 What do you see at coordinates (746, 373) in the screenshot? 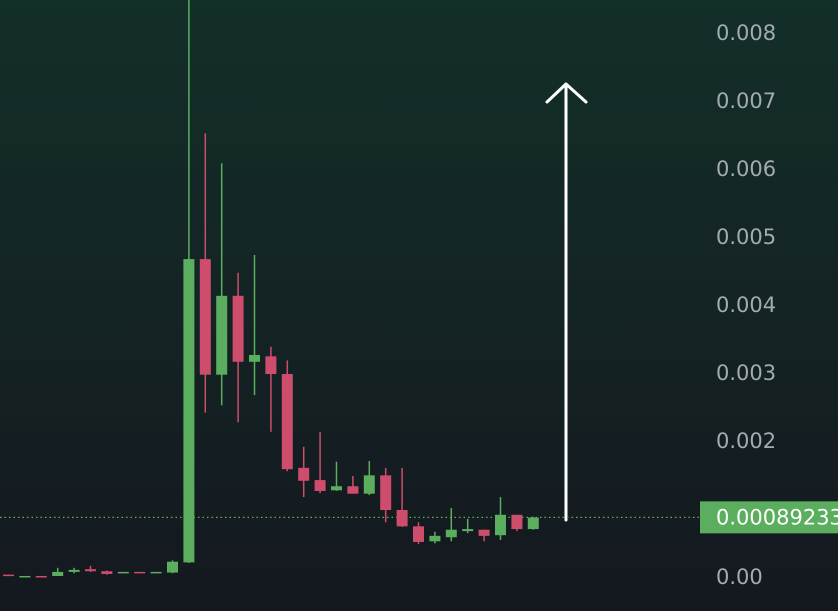
I see `y-tick-label: 0.003` at bounding box center [746, 373].